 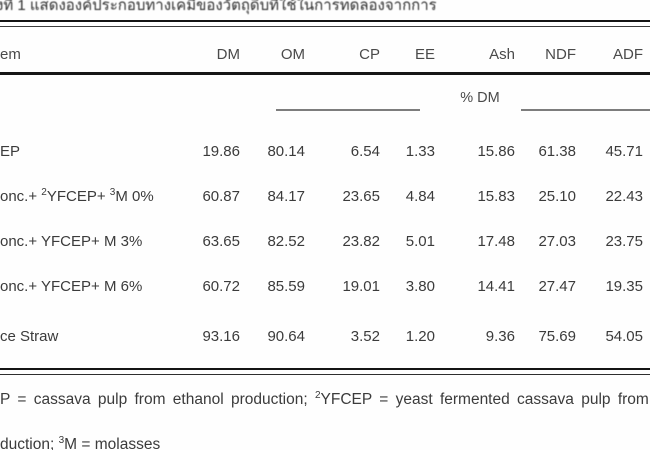 I want to click on cell-om: 80.14, so click(x=286, y=151).